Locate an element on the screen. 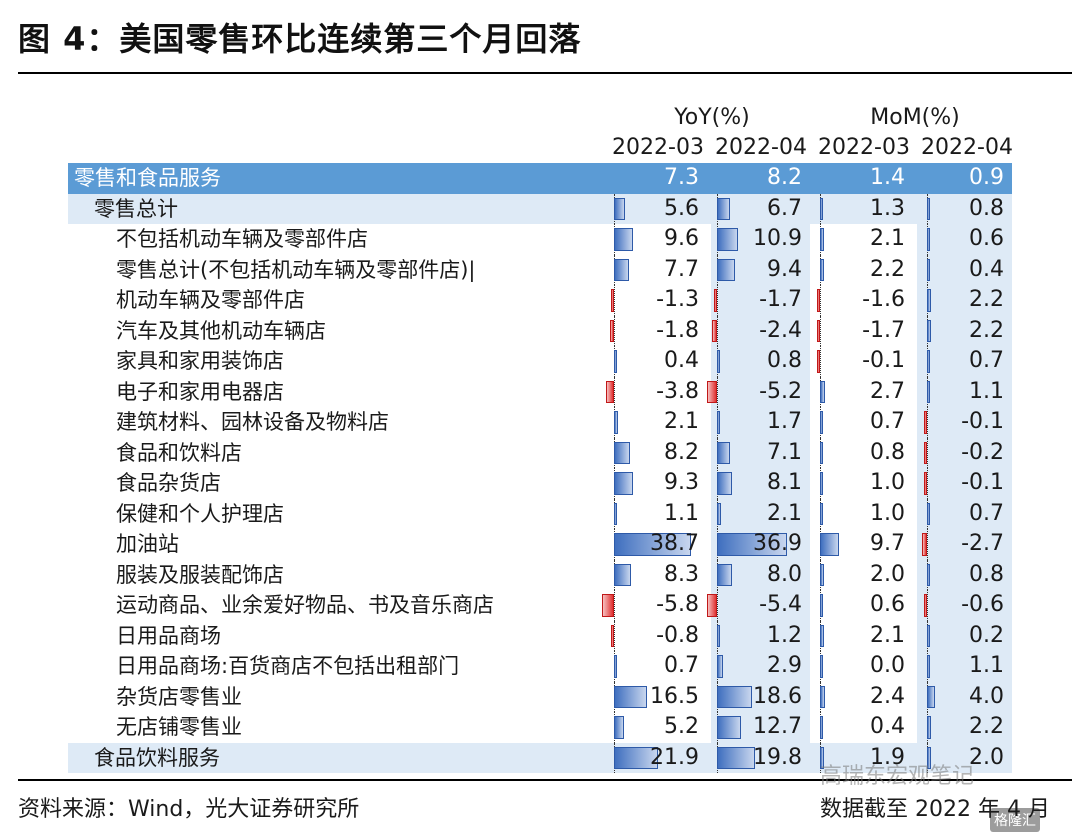 The image size is (1080, 839). cell-value: 4.0 is located at coordinates (986, 696).